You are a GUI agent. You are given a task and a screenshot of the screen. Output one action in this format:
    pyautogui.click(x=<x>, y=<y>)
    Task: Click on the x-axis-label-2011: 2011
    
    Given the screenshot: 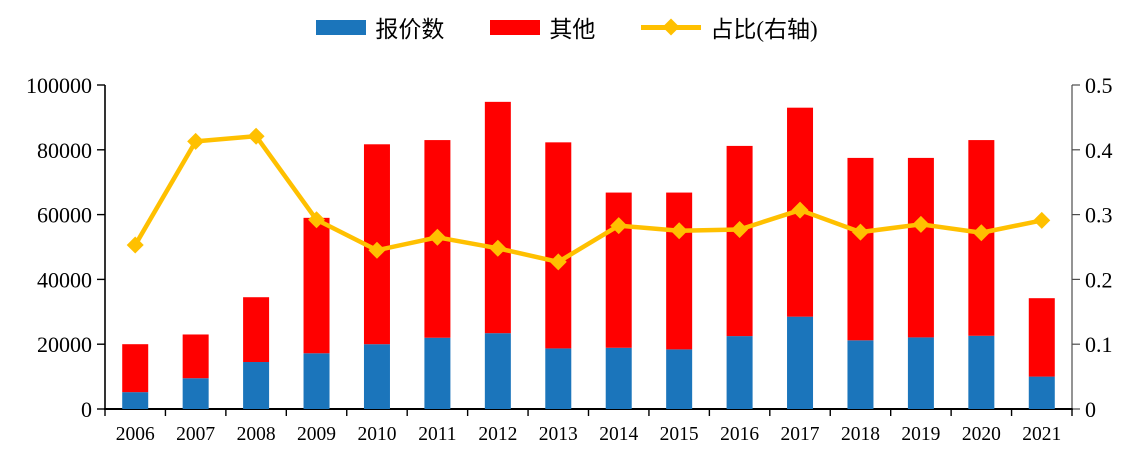 What is the action you would take?
    pyautogui.click(x=437, y=434)
    